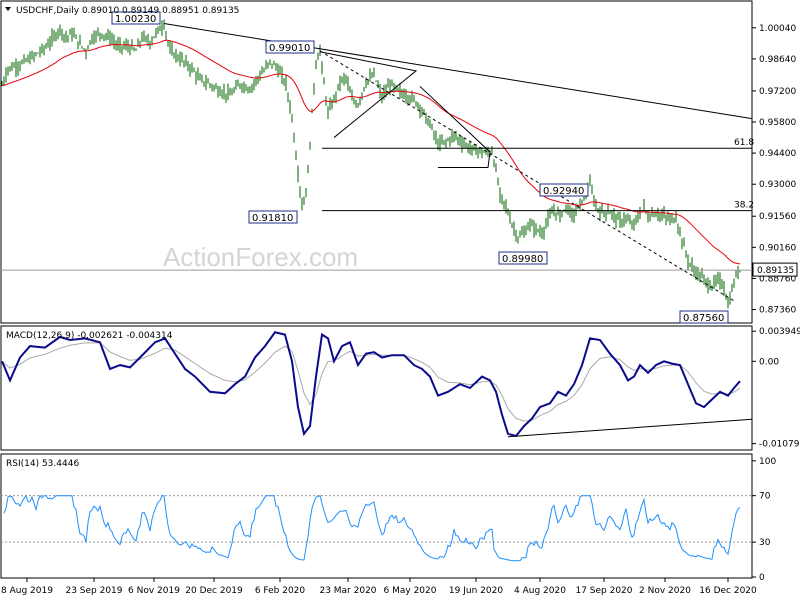 The width and height of the screenshot is (800, 600). What do you see at coordinates (280, 591) in the screenshot?
I see `date-tick-label: 6 Feb 2020` at bounding box center [280, 591].